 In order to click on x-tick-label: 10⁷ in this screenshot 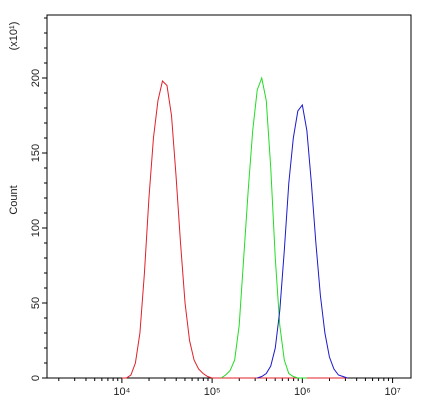, I will do `click(392, 392)`.